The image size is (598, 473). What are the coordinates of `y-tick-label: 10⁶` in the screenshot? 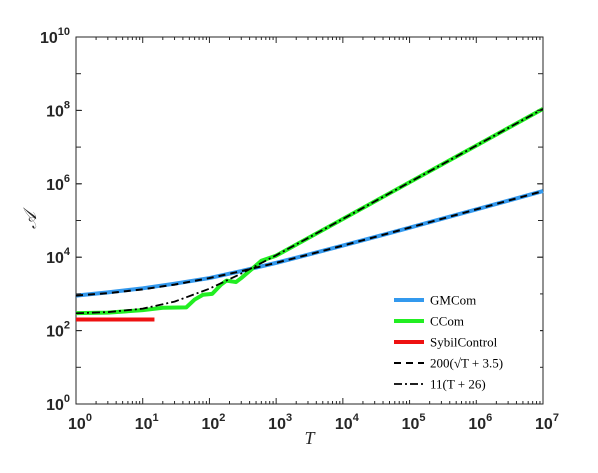 It's located at (58, 183).